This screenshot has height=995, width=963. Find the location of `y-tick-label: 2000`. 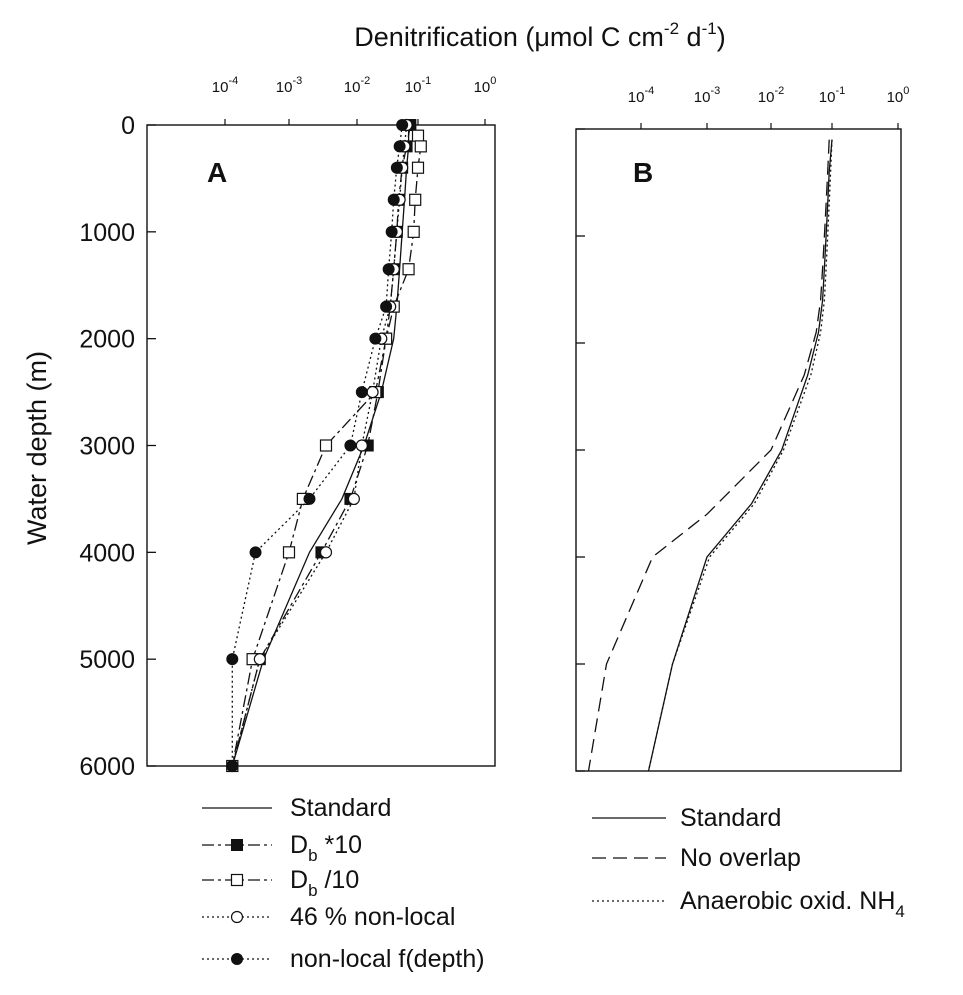

y-tick-label: 2000 is located at coordinates (107, 340).